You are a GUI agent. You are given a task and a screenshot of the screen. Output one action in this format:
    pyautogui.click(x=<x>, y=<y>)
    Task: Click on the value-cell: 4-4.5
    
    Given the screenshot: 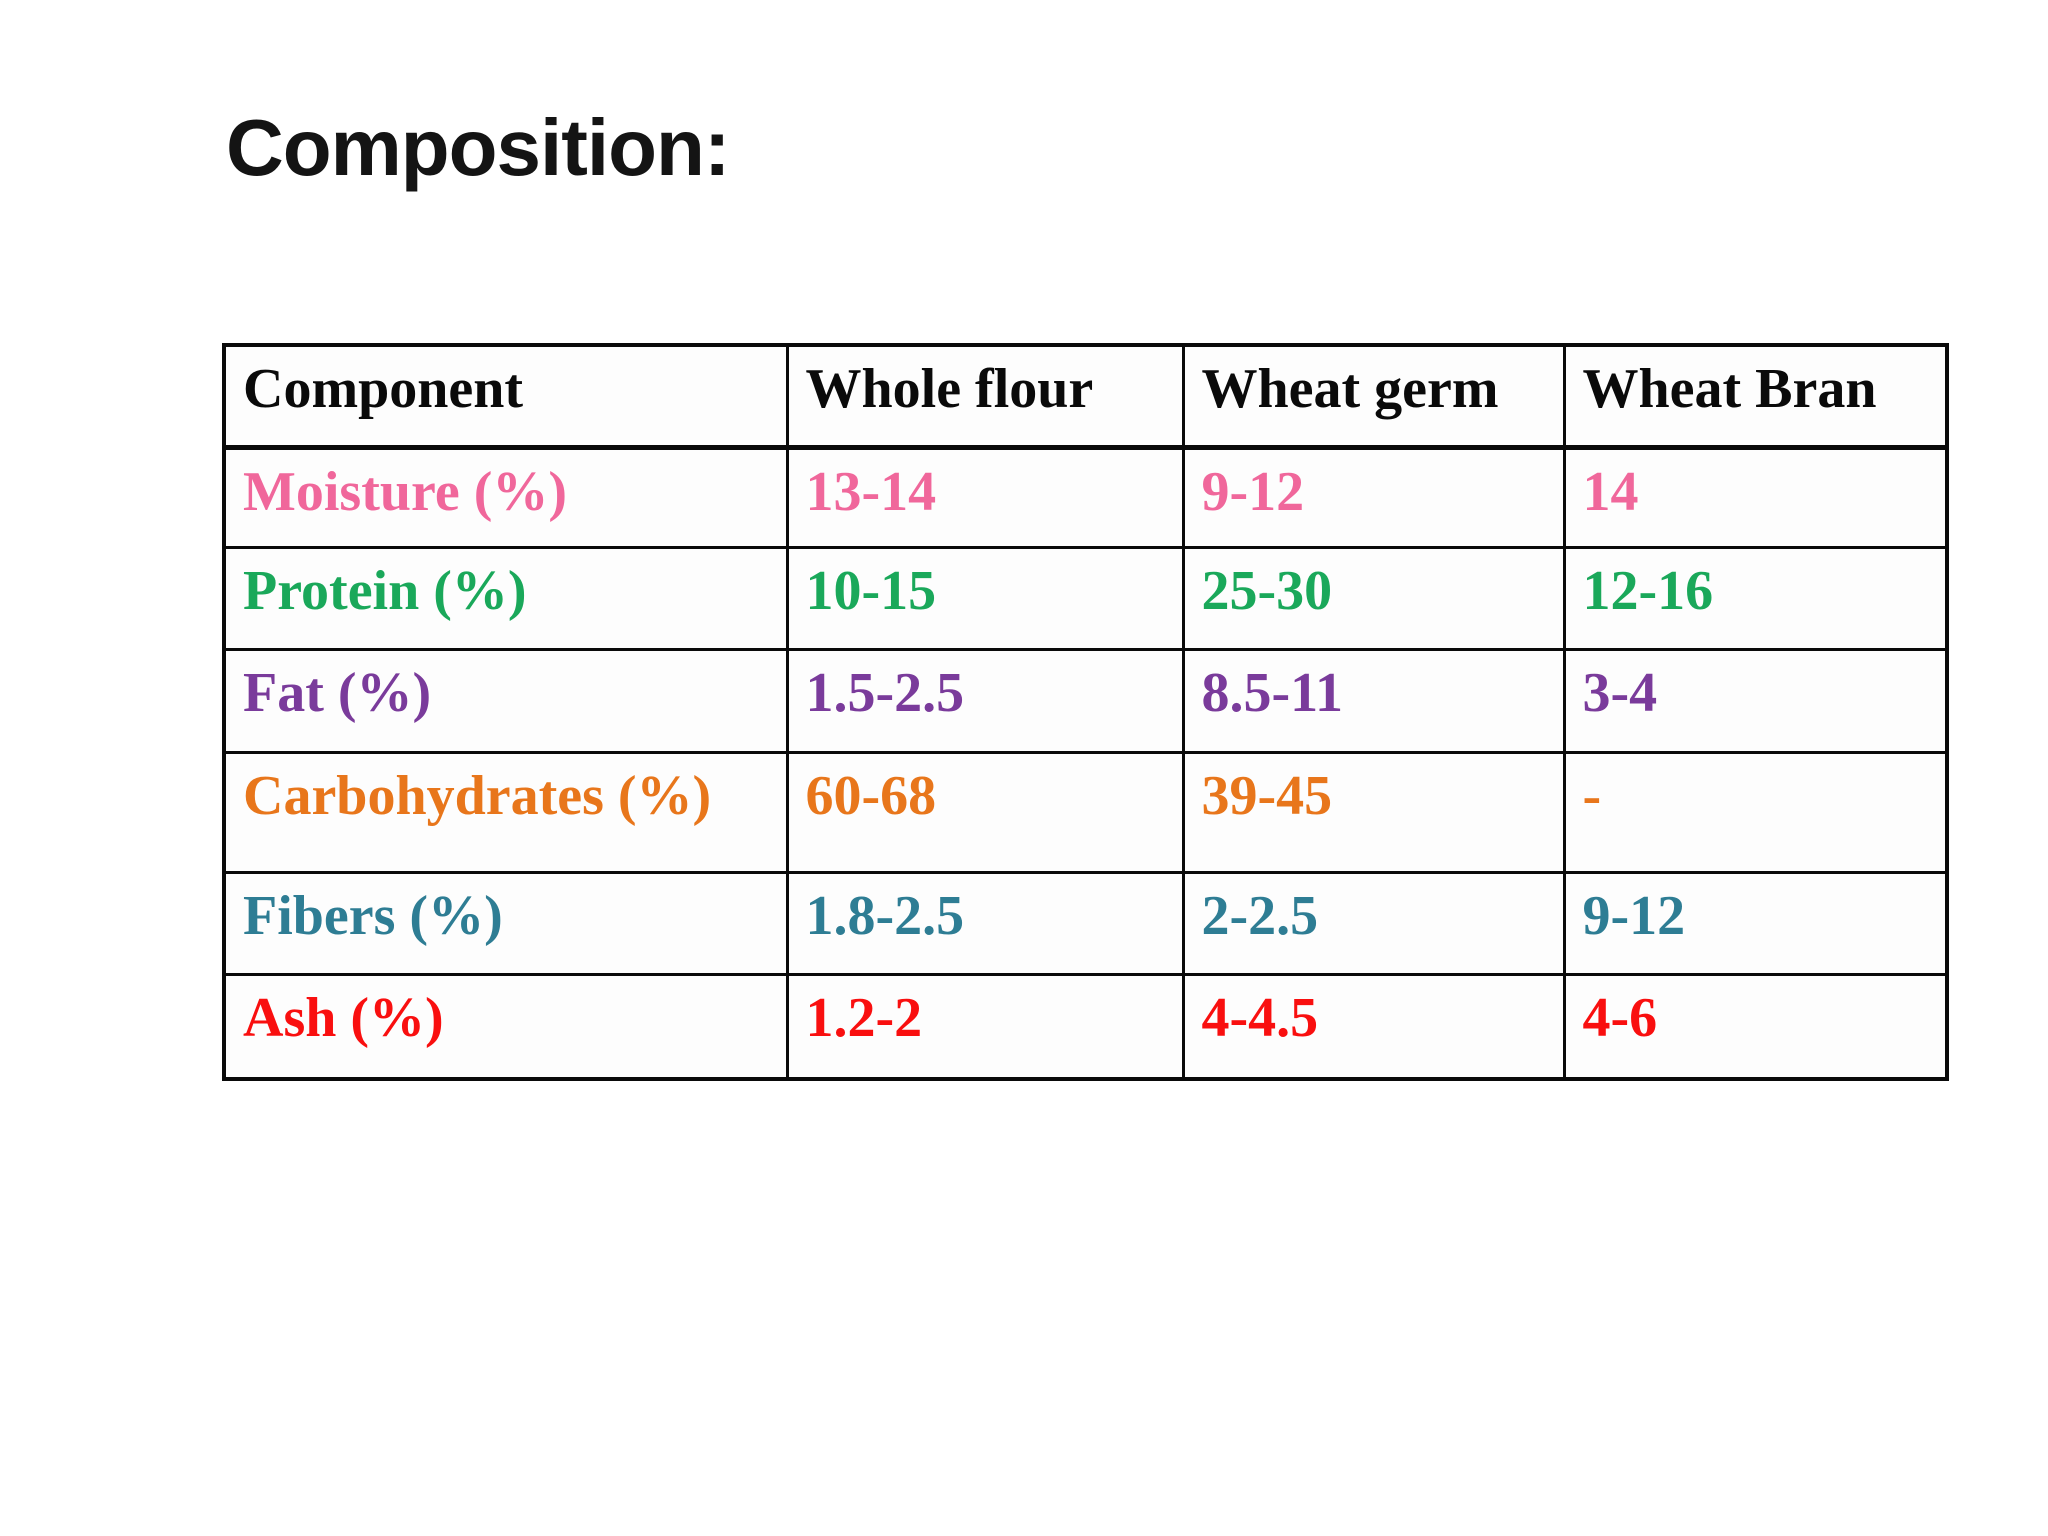 What is the action you would take?
    pyautogui.click(x=1373, y=1026)
    